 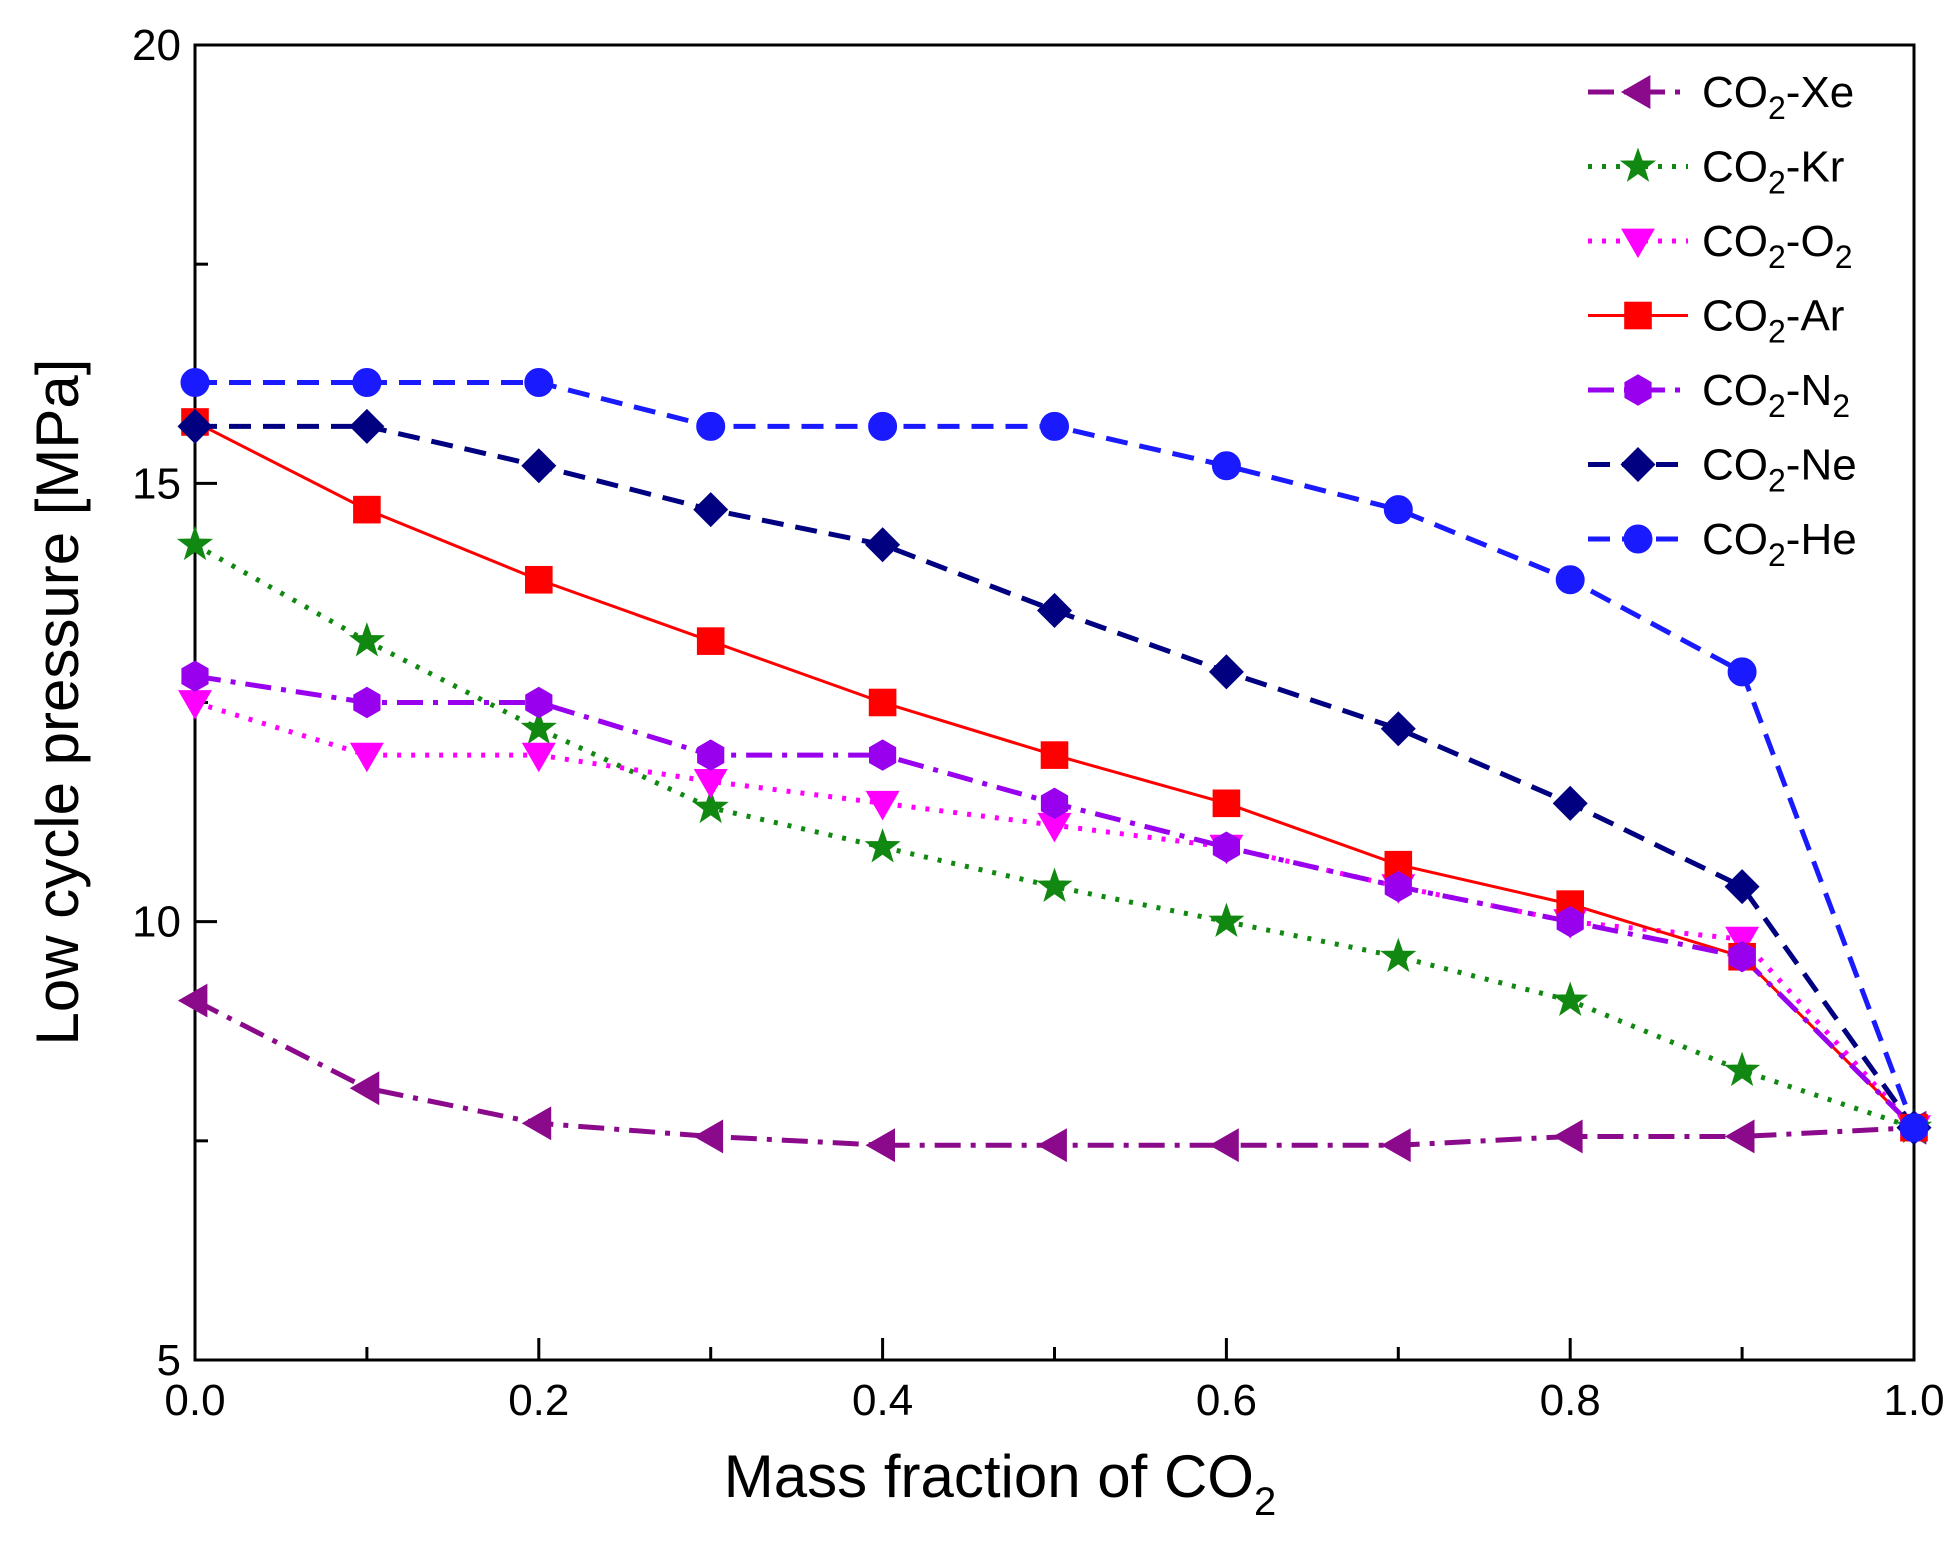 I want to click on legend-label-co2-kr: CO2-Kr, so click(x=1773, y=172).